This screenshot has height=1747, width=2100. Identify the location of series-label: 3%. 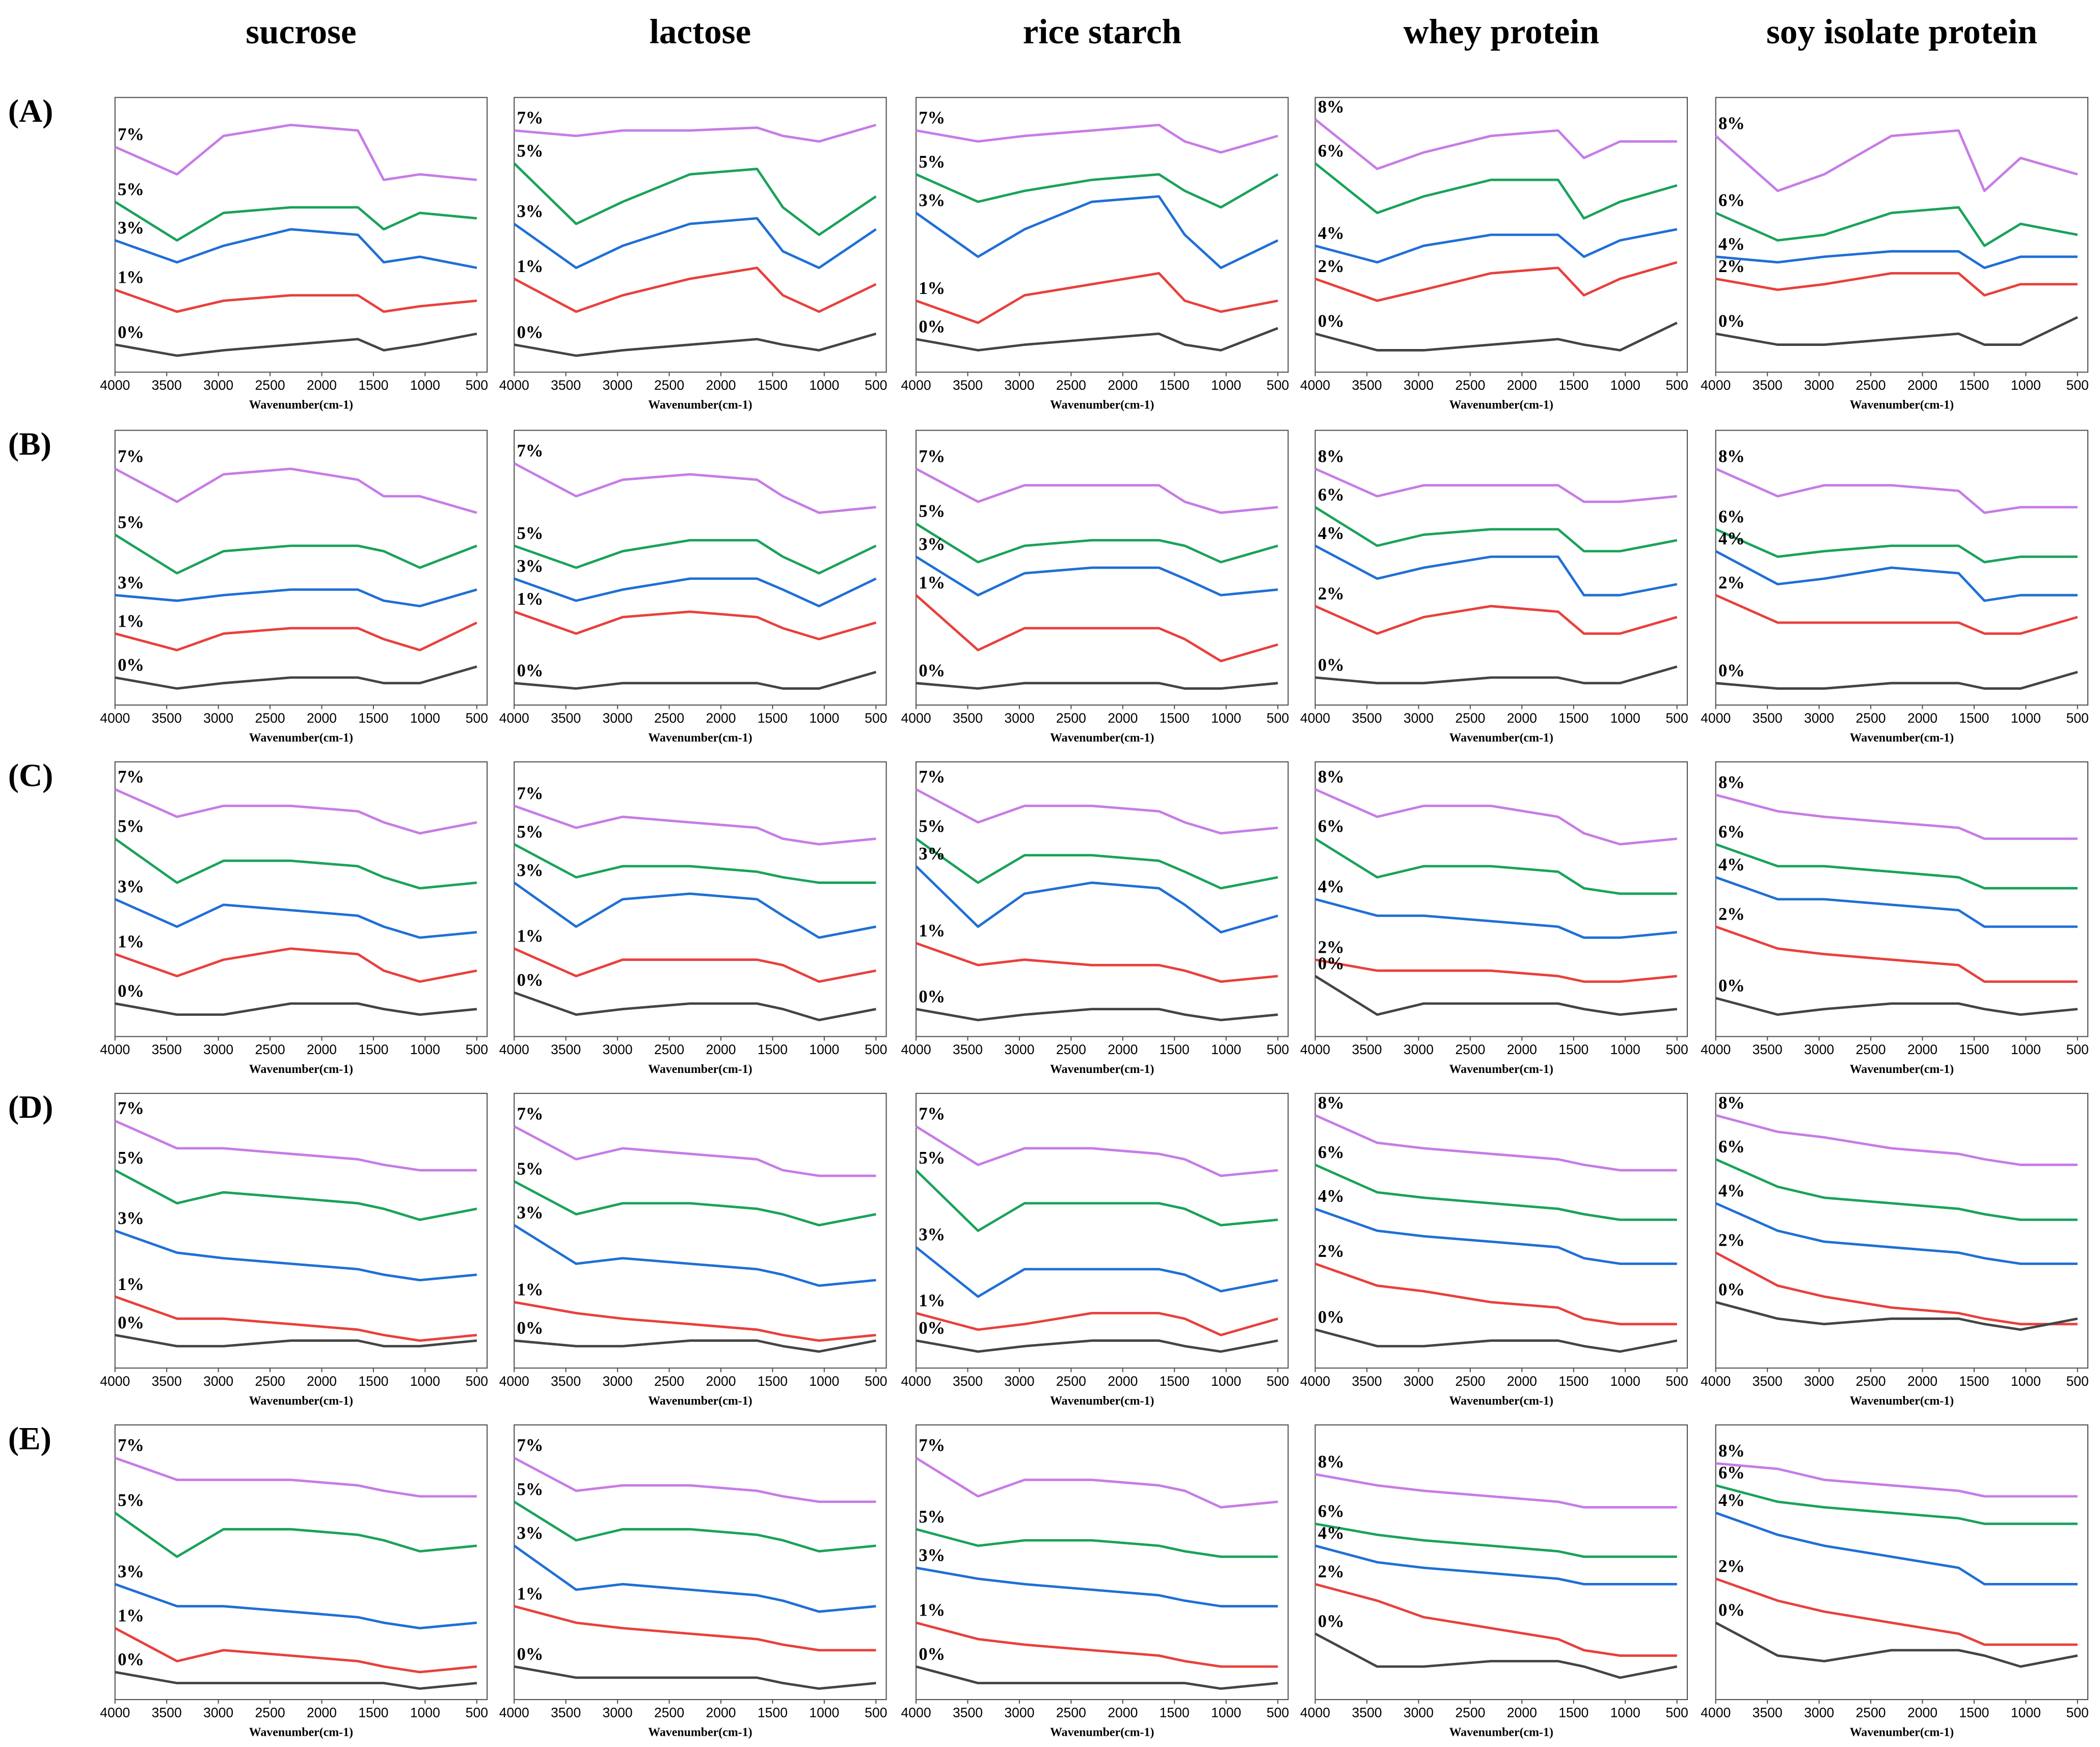
(131, 1218).